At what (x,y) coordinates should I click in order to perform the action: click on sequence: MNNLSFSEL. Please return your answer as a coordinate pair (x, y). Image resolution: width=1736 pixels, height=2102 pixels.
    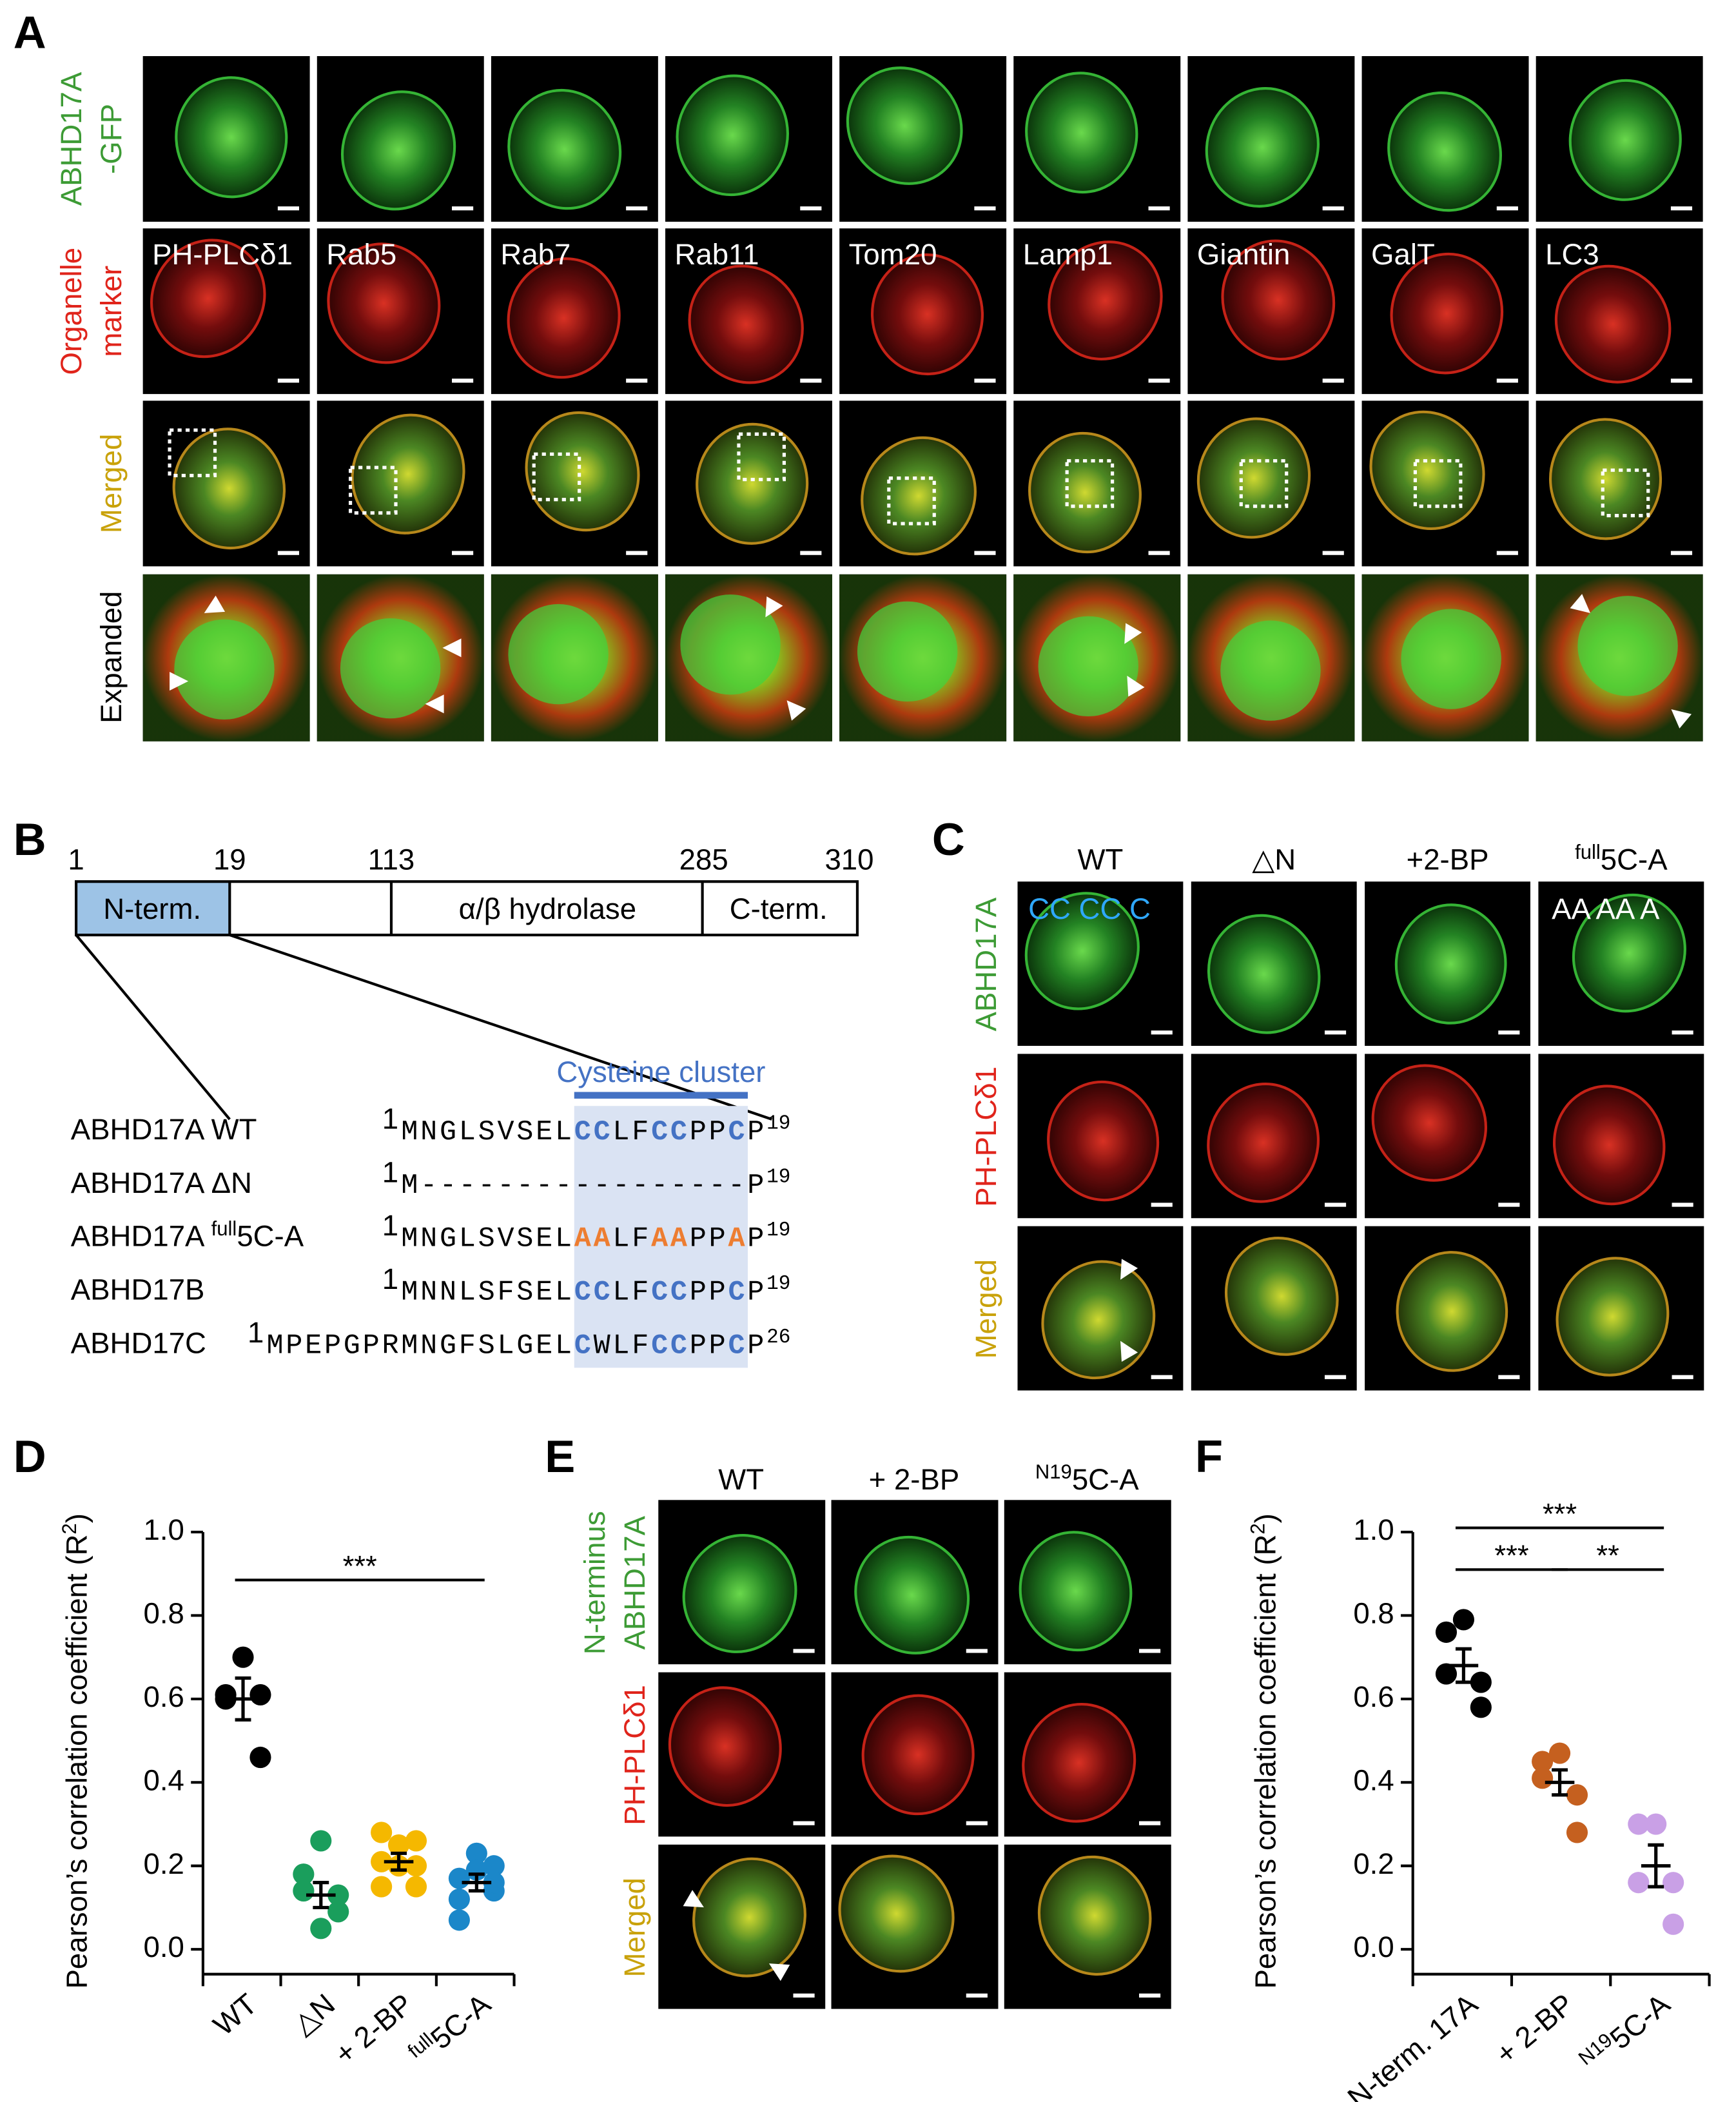
    Looking at the image, I should click on (487, 1293).